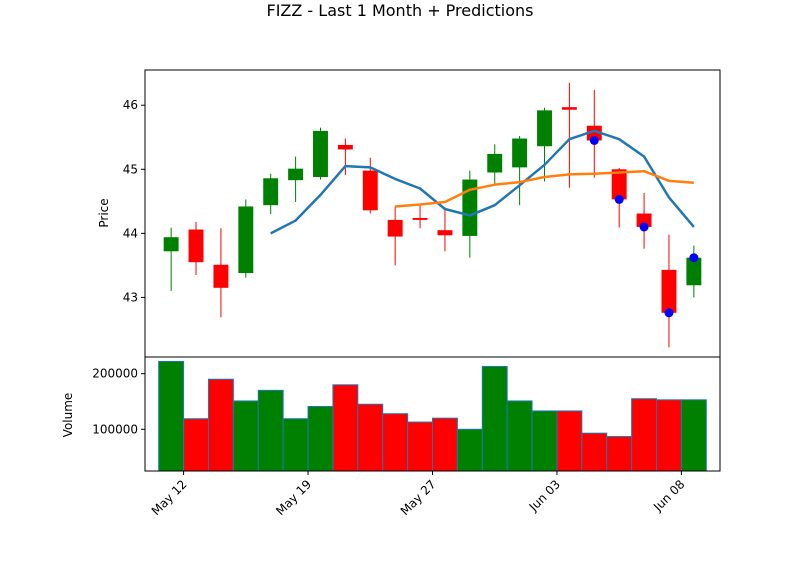  Describe the element at coordinates (115, 374) in the screenshot. I see `volume-ytick-label: 200000` at that location.